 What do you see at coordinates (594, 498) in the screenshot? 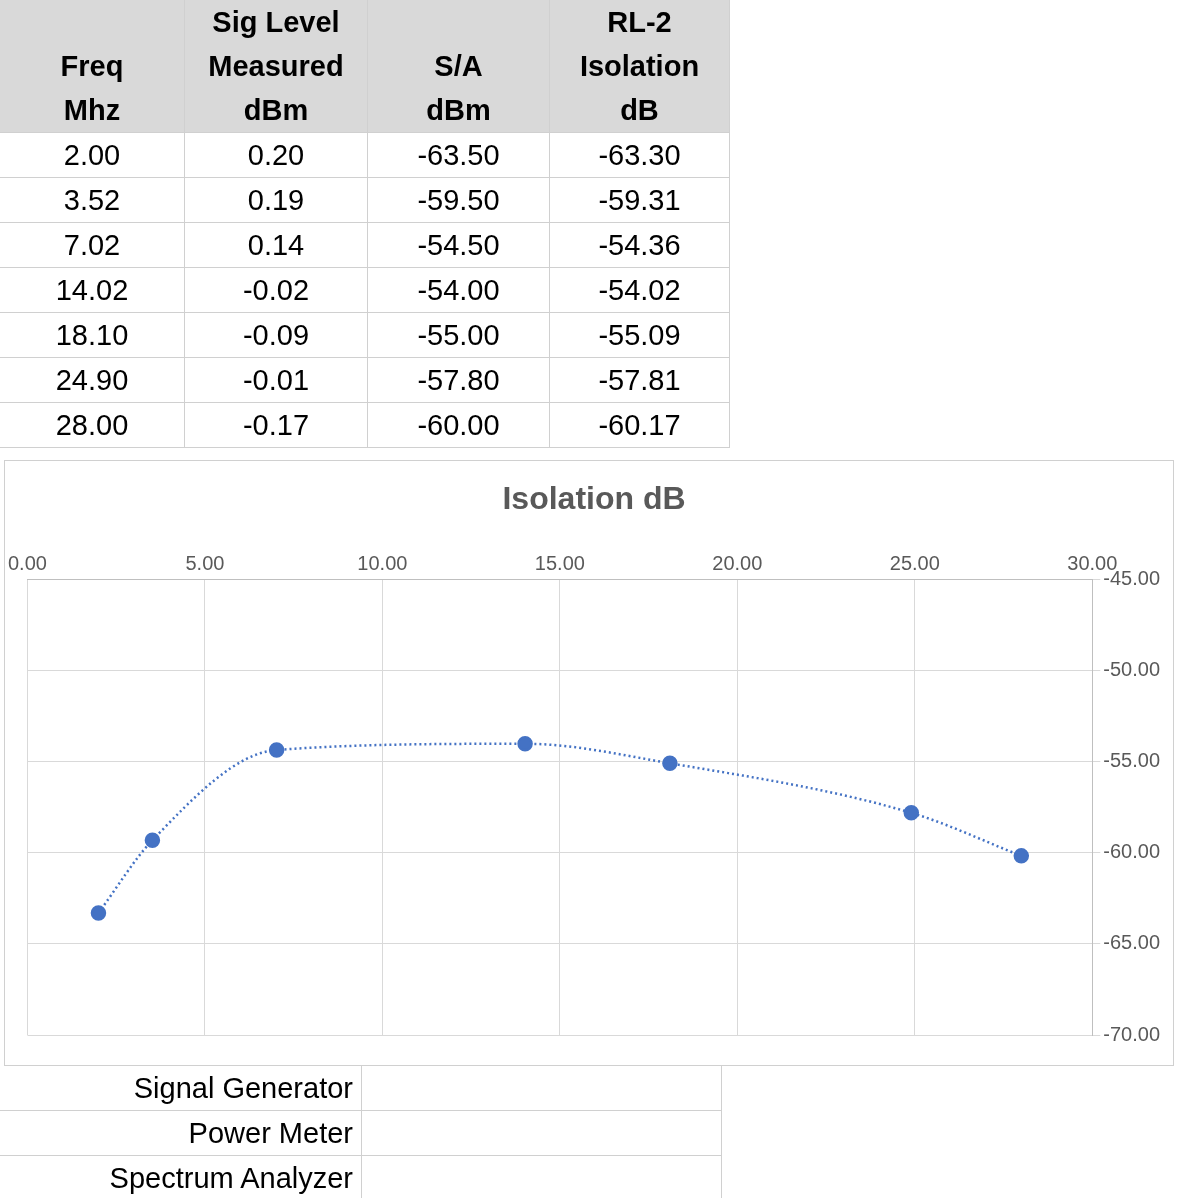
I see `chart-title: Isolation dB` at bounding box center [594, 498].